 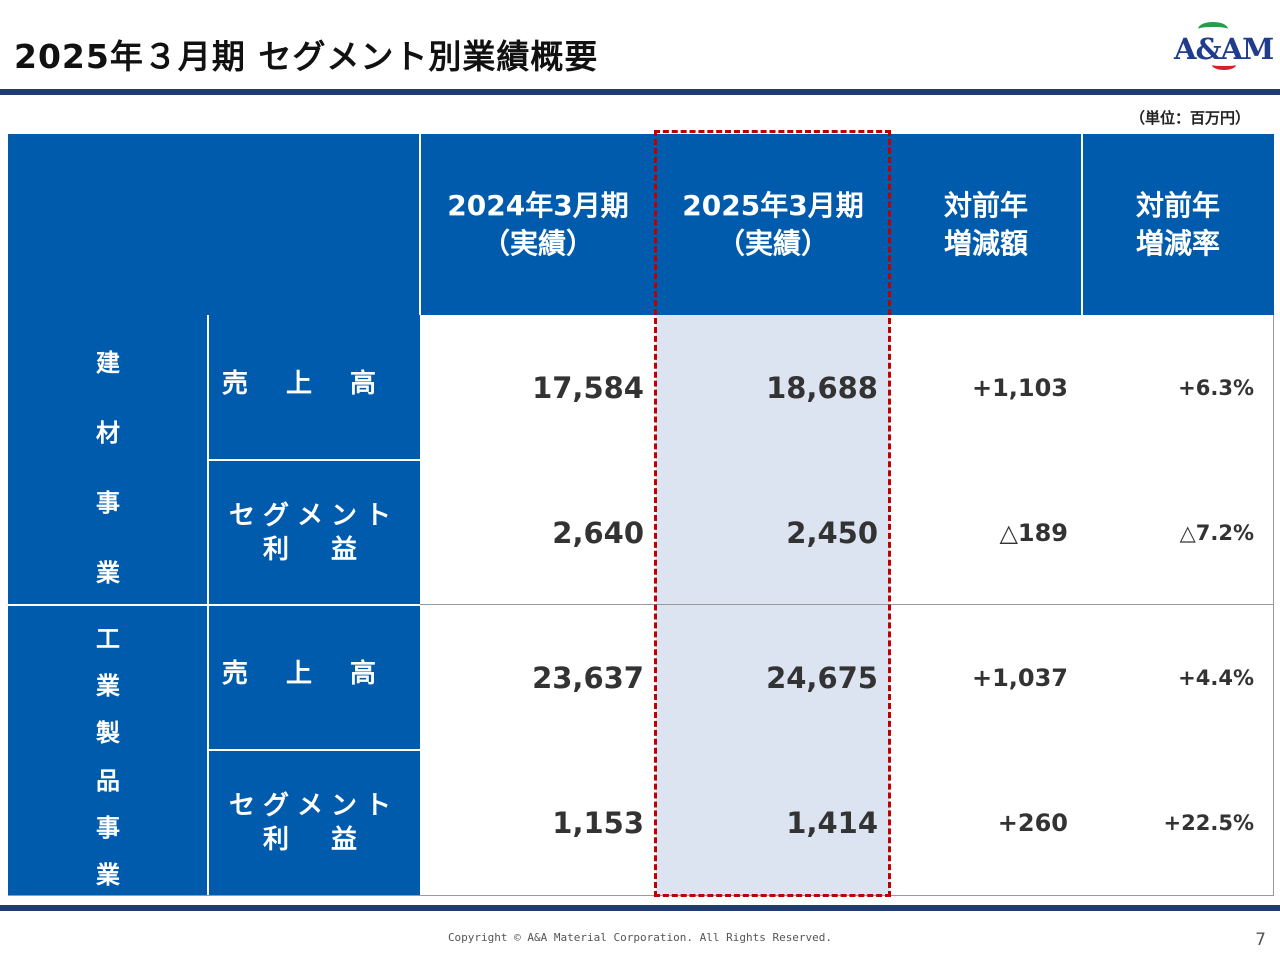 I want to click on page-number: 7, so click(x=1260, y=940).